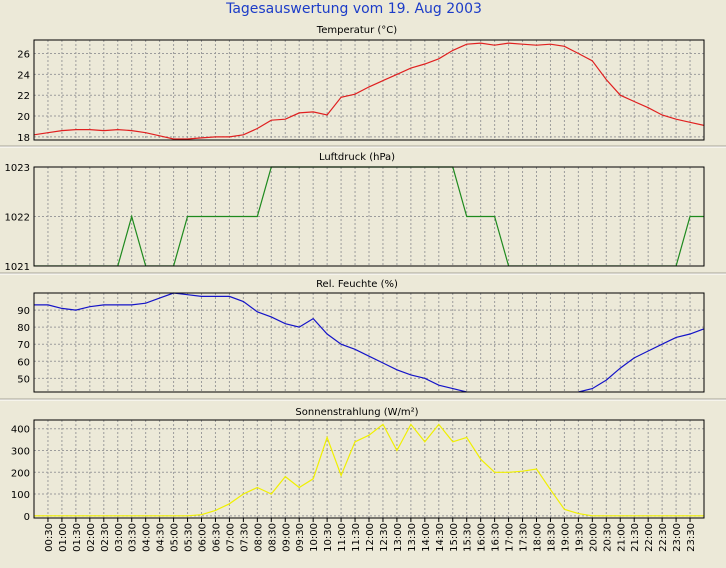 The height and width of the screenshot is (568, 726). I want to click on temperature-y-tick-label: 18, so click(23, 138).